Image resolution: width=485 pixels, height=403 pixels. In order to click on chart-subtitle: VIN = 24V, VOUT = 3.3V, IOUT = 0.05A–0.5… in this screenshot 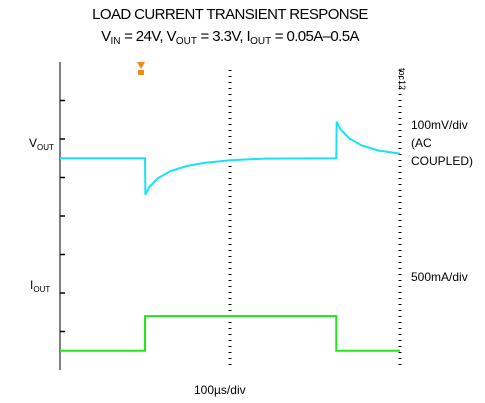, I will do `click(230, 37)`.